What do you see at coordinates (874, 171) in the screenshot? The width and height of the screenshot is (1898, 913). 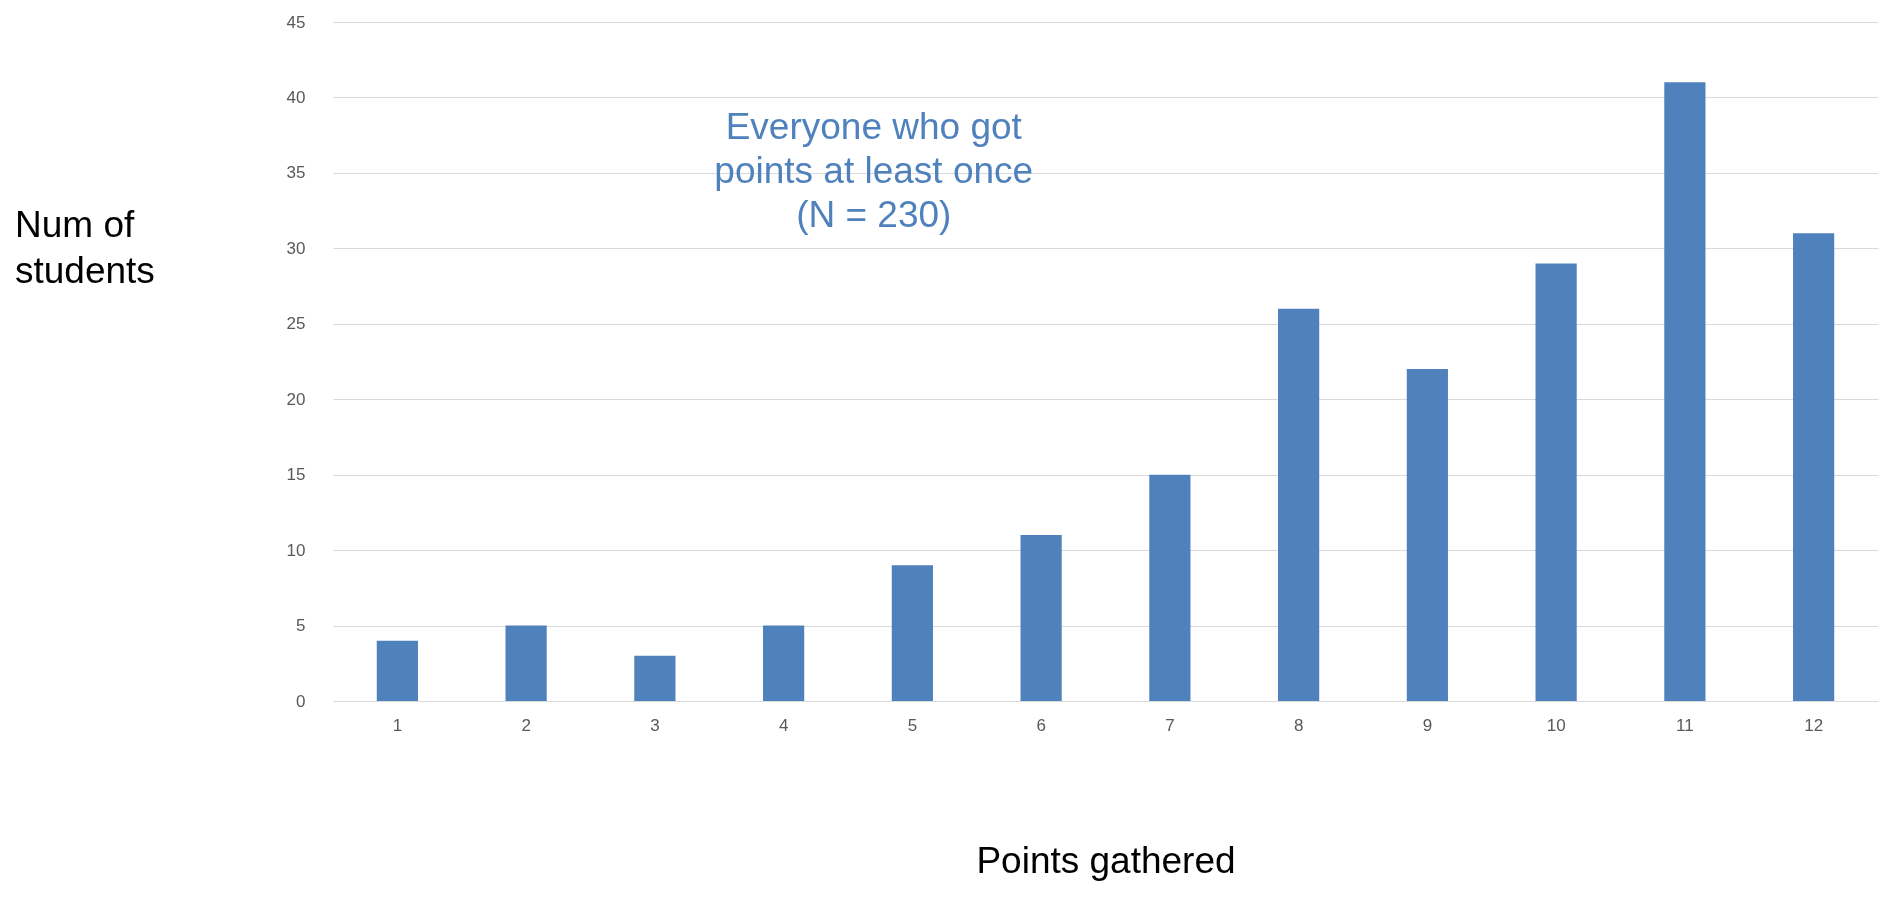 I see `annotation: Everyone who got points at least once (N = 230)` at bounding box center [874, 171].